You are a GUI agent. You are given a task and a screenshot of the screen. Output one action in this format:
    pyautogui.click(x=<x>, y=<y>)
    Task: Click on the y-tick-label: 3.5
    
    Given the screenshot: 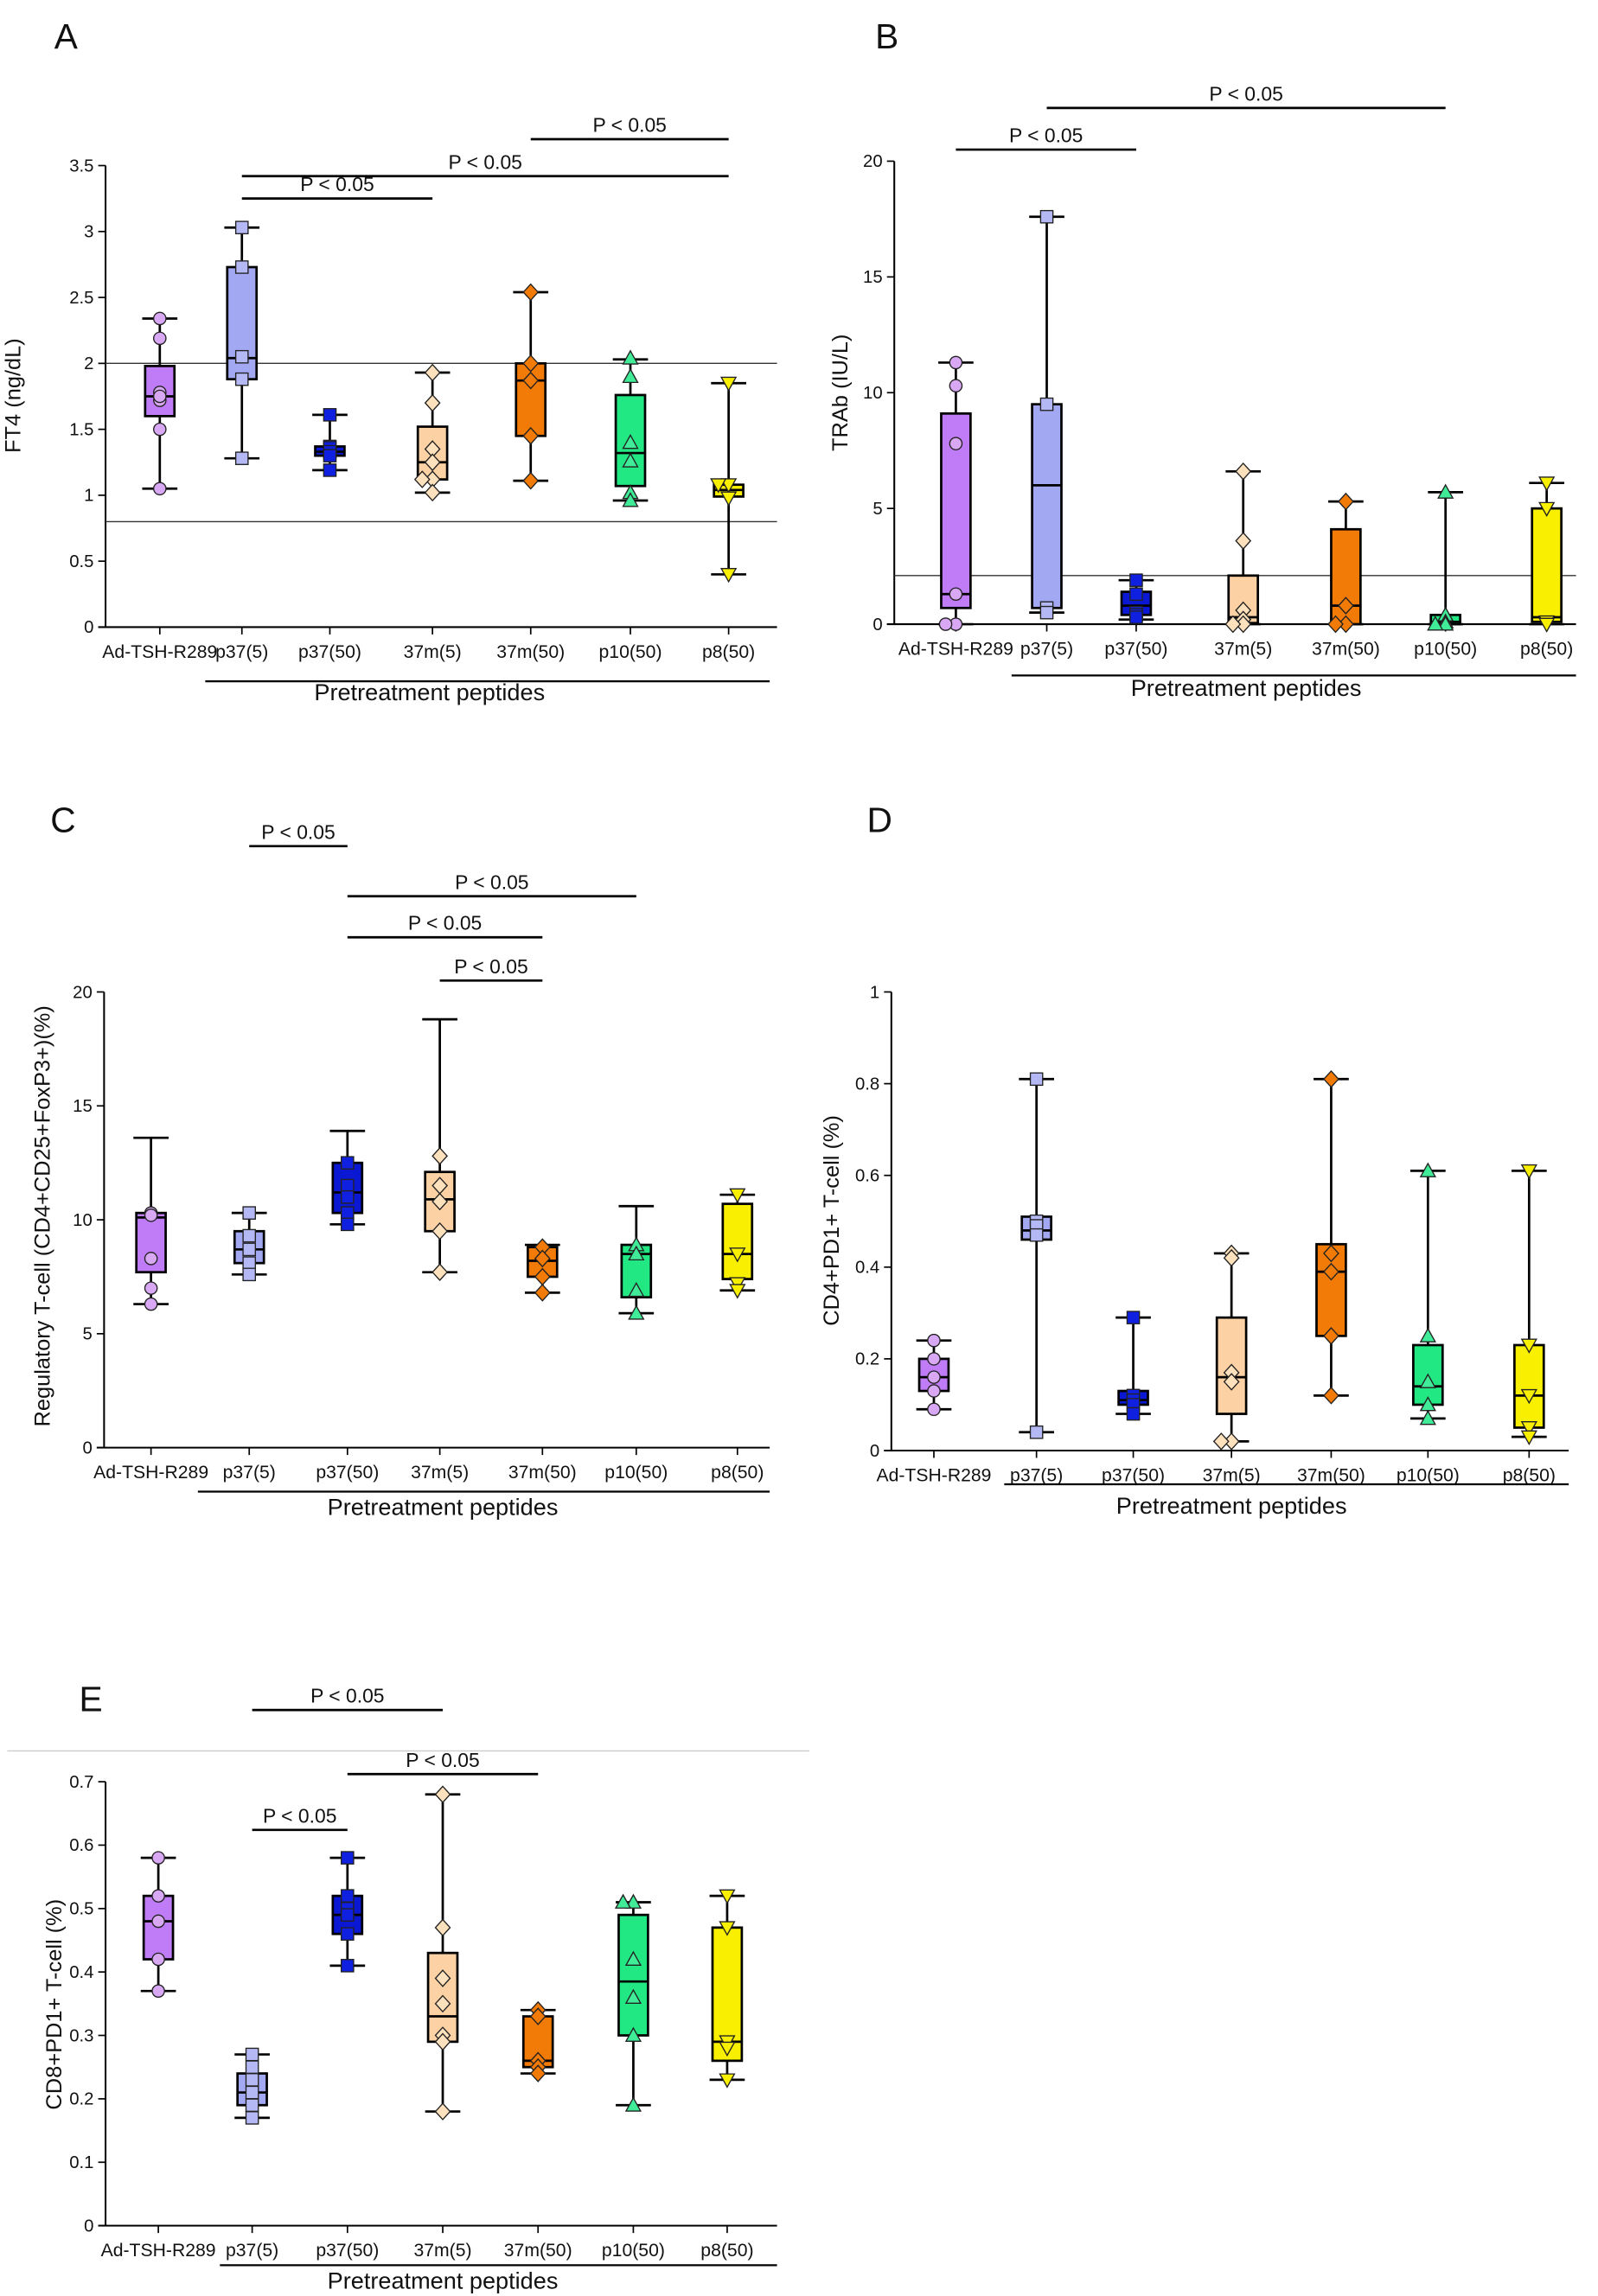 What is the action you would take?
    pyautogui.click(x=81, y=165)
    